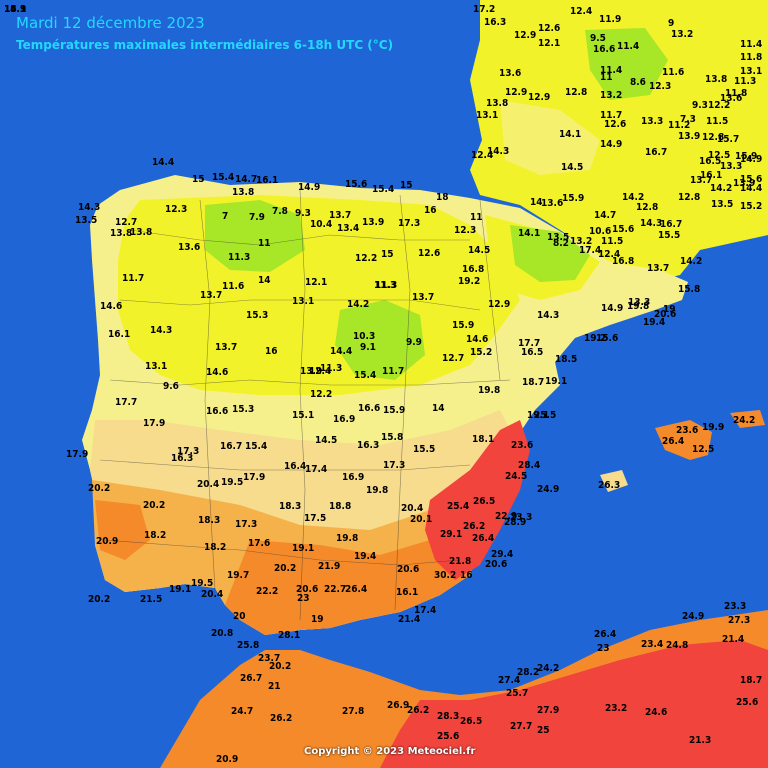 The width and height of the screenshot is (768, 768). I want to click on station-value: 13.2, so click(611, 95).